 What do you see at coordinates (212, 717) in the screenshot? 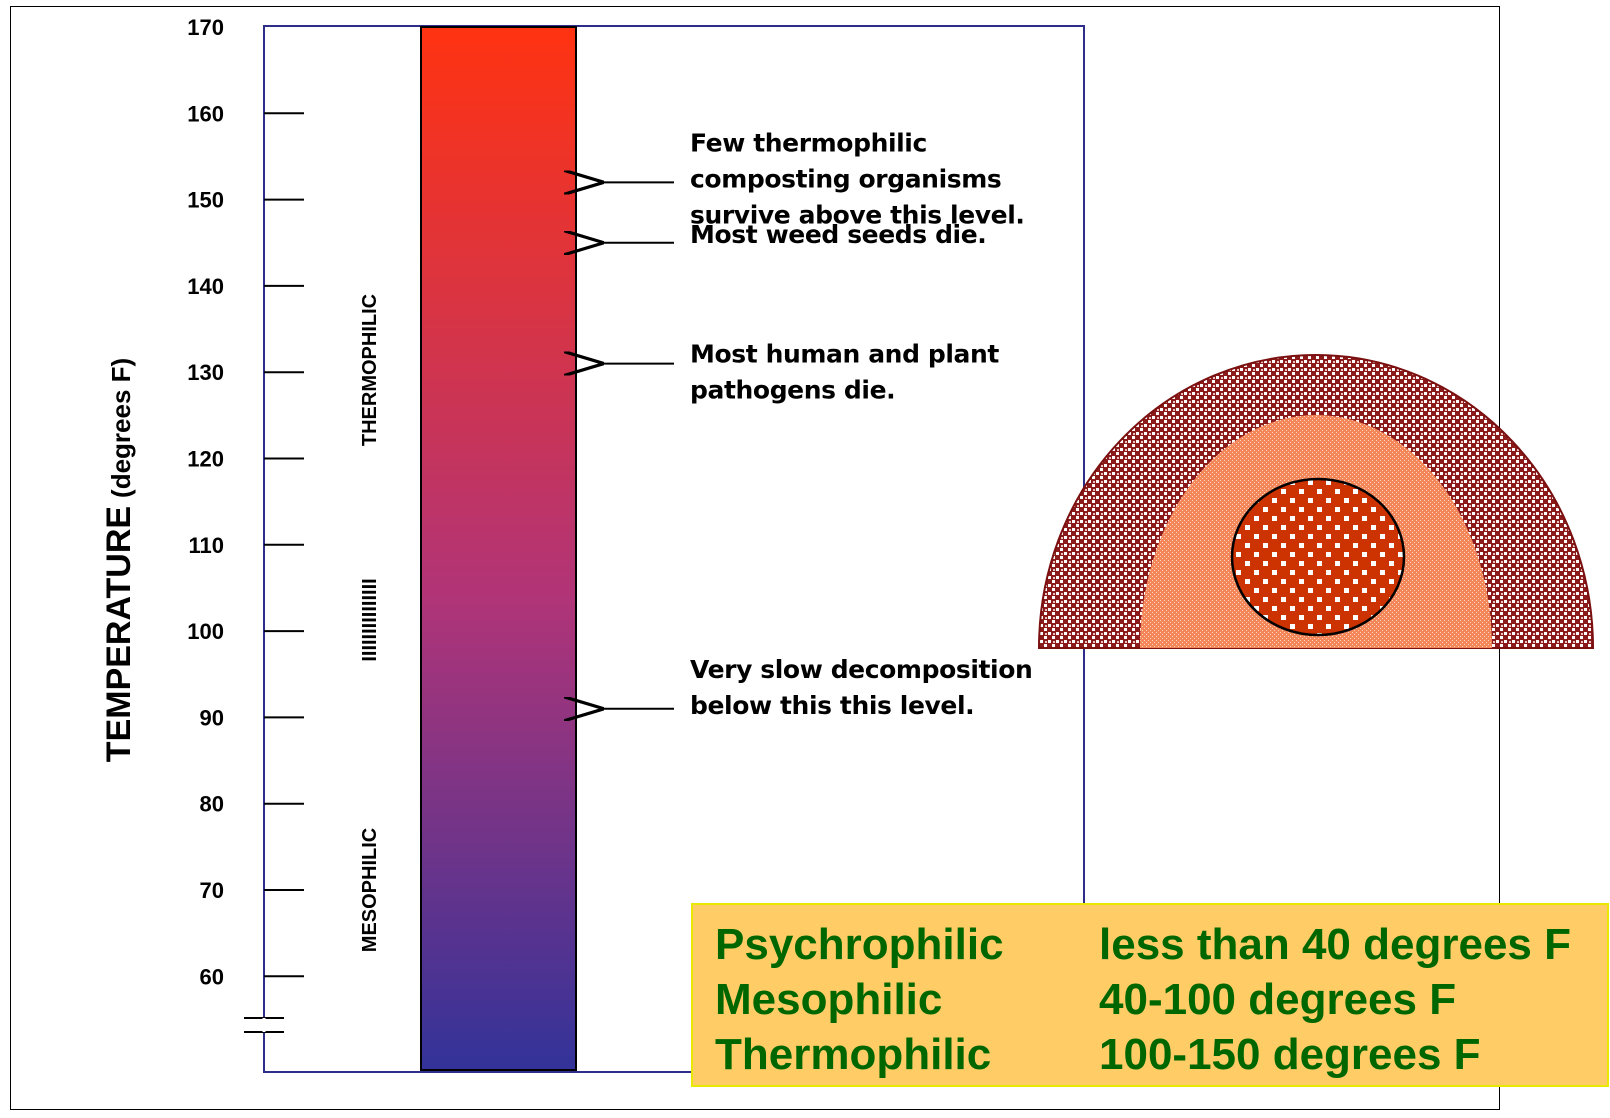
I see `tick-label: 90` at bounding box center [212, 717].